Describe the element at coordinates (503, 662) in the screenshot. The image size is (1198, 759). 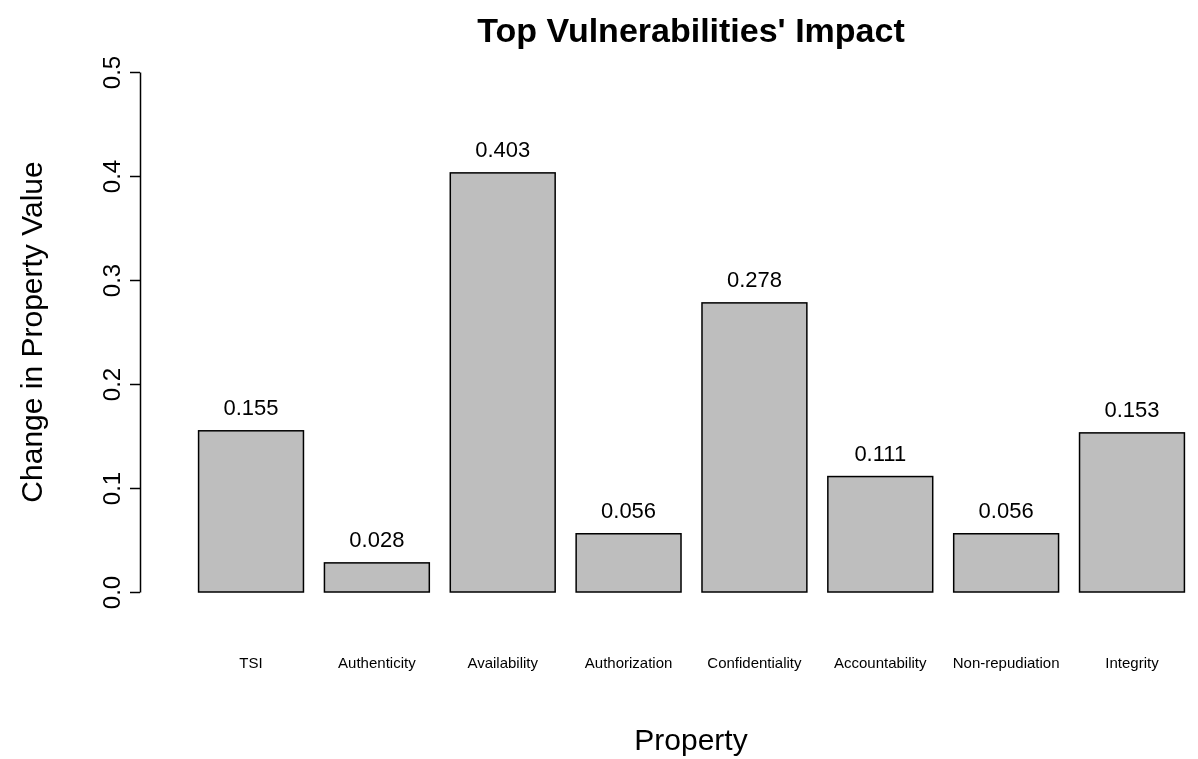
I see `x-tick-label: Availability` at that location.